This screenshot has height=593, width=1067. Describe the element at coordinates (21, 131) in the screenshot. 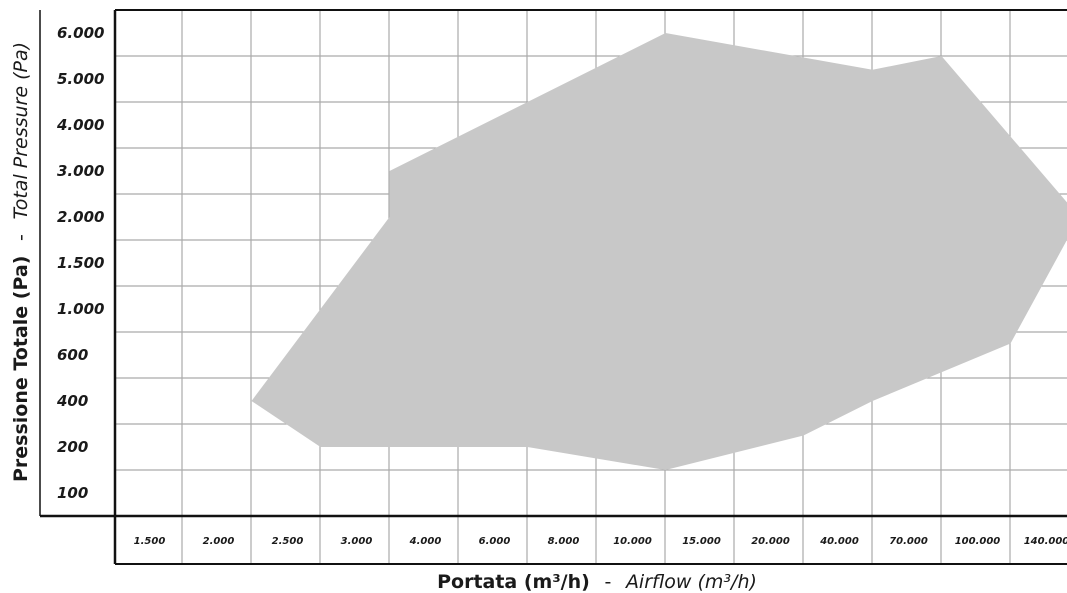

I see `y-axis-title-italic: Total Pressure (Pa)` at that location.